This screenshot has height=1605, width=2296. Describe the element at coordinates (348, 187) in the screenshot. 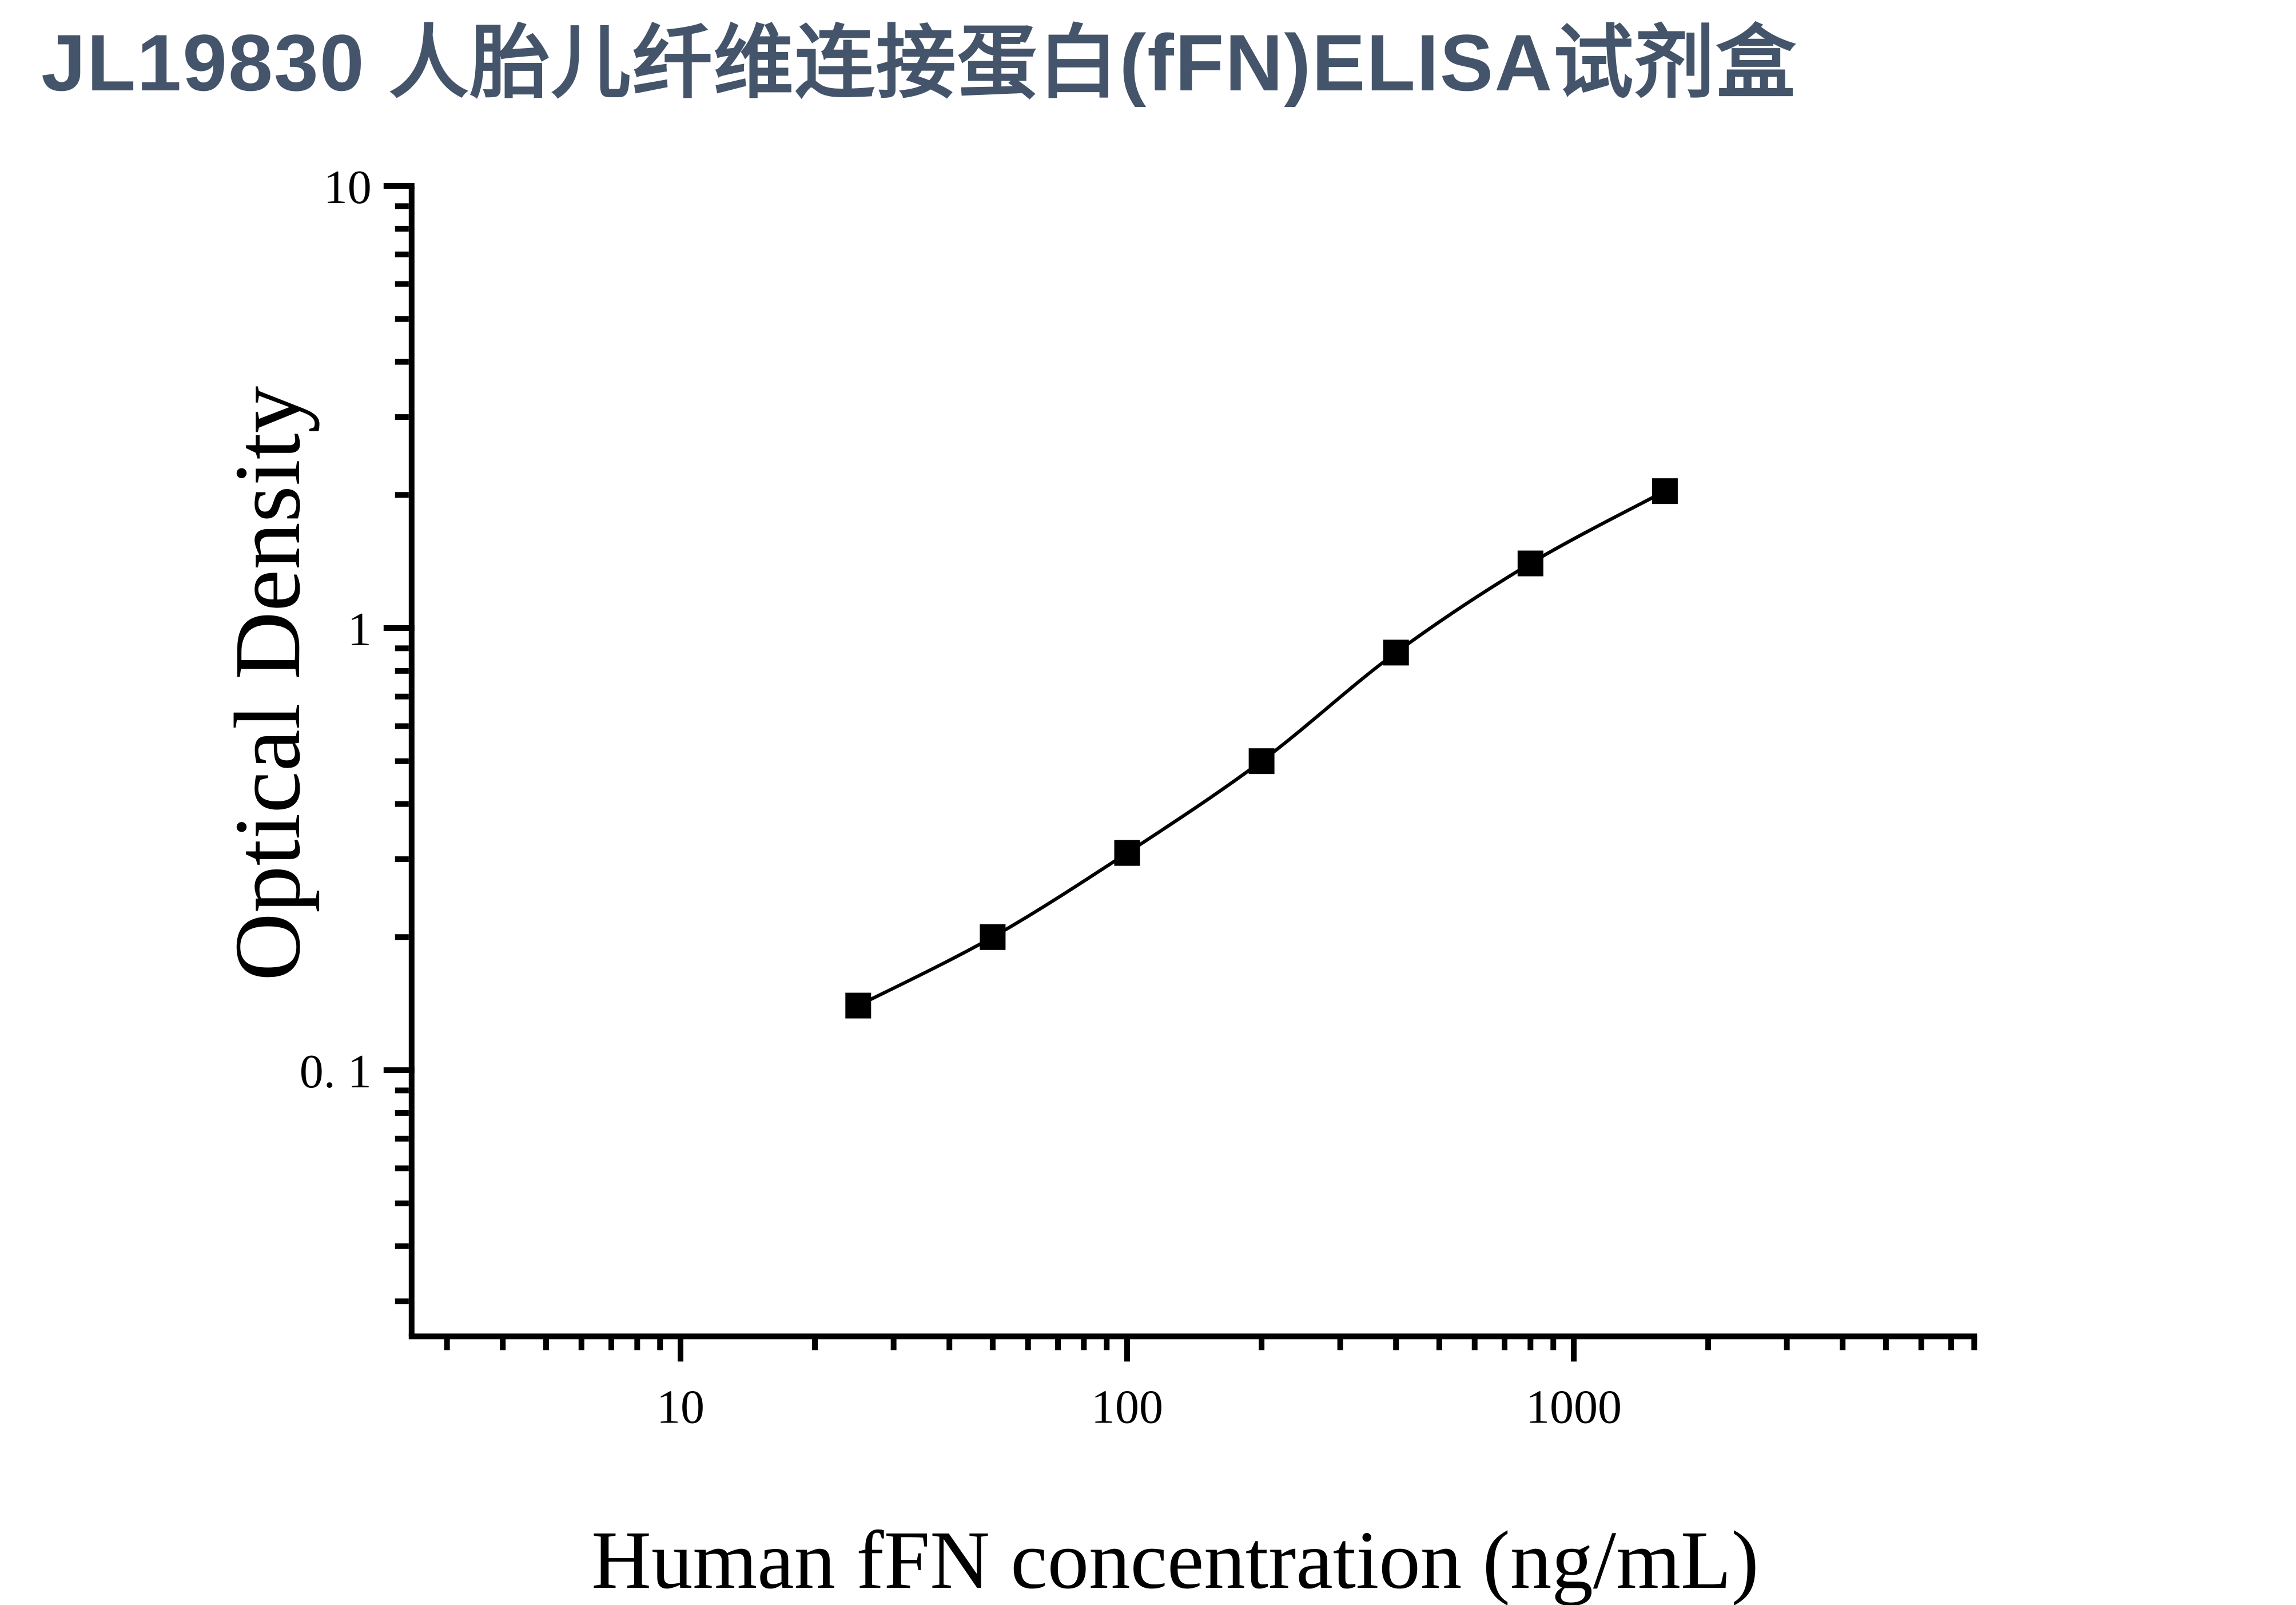

I see `y-tick-label: 10` at that location.